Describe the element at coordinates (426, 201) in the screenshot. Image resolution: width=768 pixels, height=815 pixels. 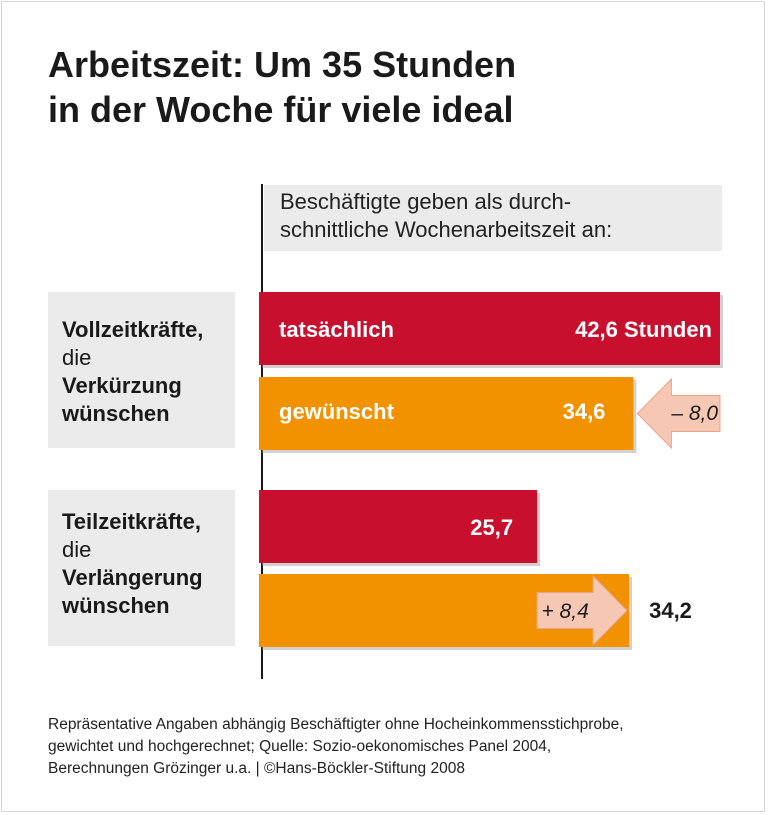
I see `subtitle-line-1: Beschäftigte geben als durch-` at that location.